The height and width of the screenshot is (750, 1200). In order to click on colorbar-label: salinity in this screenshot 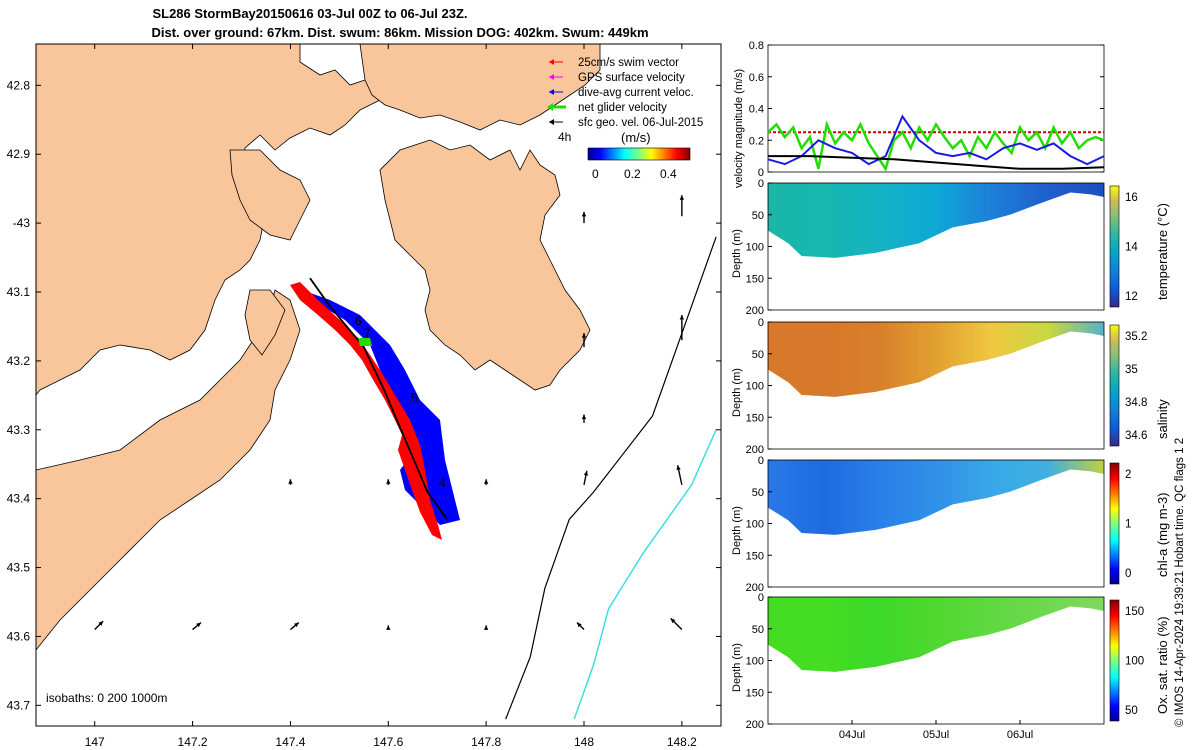, I will do `click(1162, 419)`.